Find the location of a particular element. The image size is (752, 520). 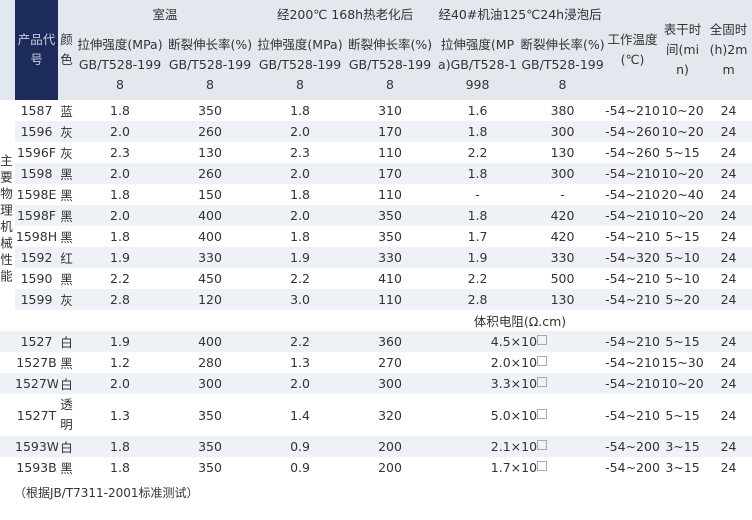

cell-elongation-oil: - is located at coordinates (562, 194).